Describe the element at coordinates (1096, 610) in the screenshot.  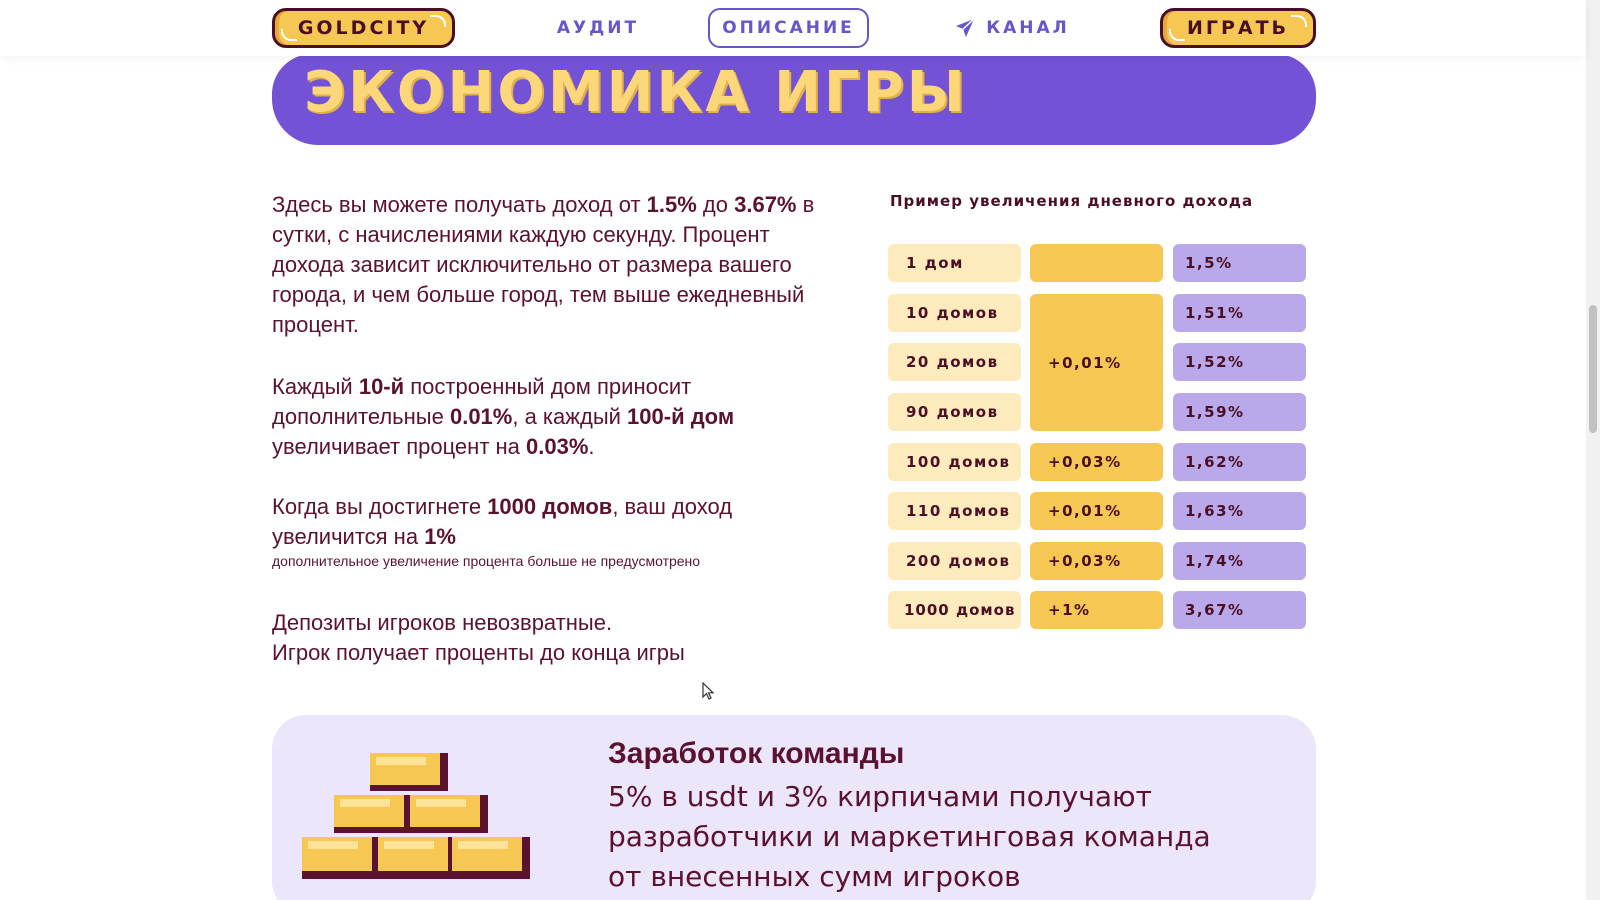
I see `table-cell-bonus: +1%` at that location.